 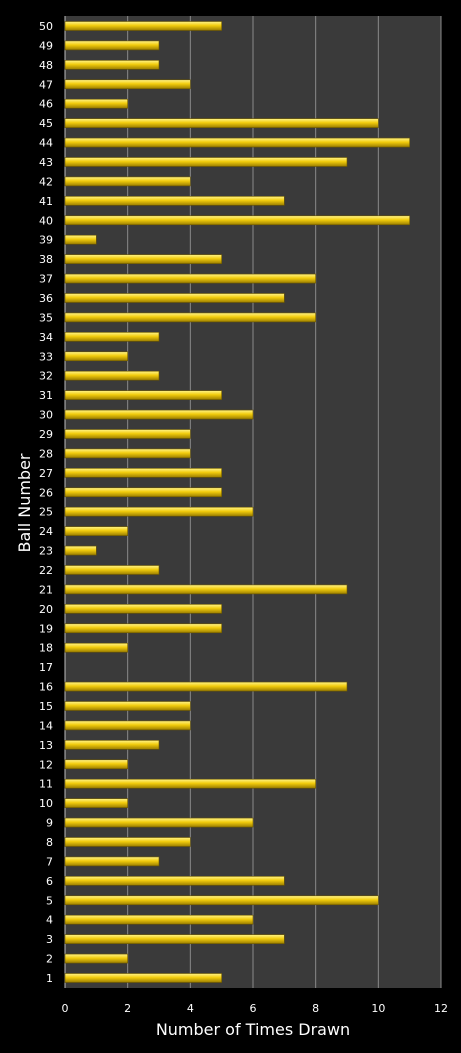 I want to click on y-tick-label-29: 29, so click(x=46, y=434).